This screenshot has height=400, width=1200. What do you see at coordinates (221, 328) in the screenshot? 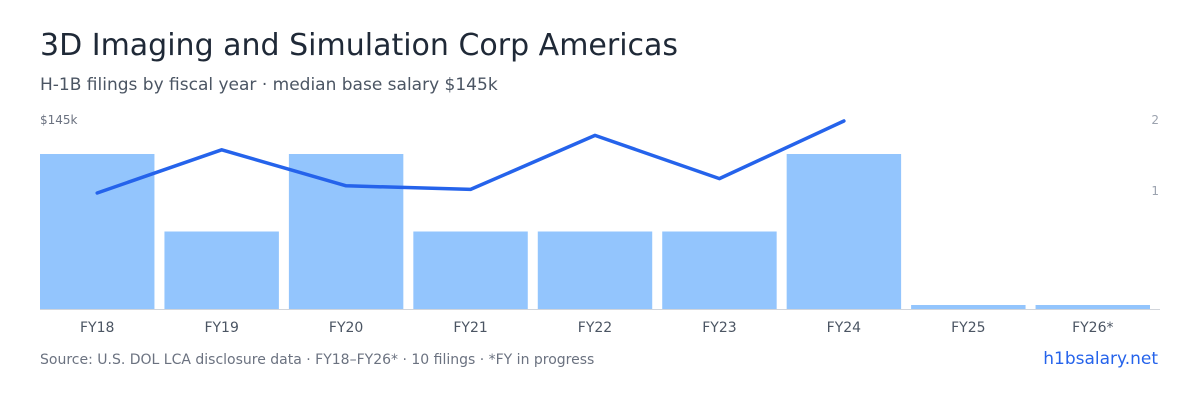
I see `x-tick-label: FY19` at bounding box center [221, 328].